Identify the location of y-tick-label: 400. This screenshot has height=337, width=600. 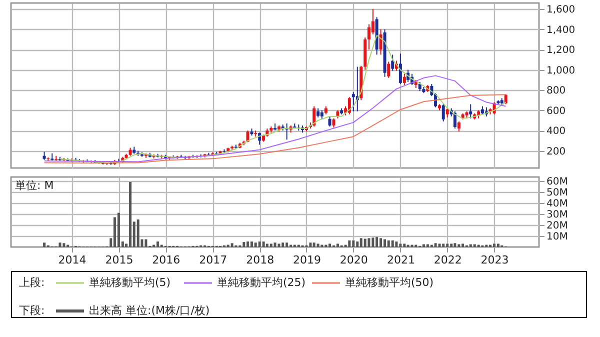
(556, 132).